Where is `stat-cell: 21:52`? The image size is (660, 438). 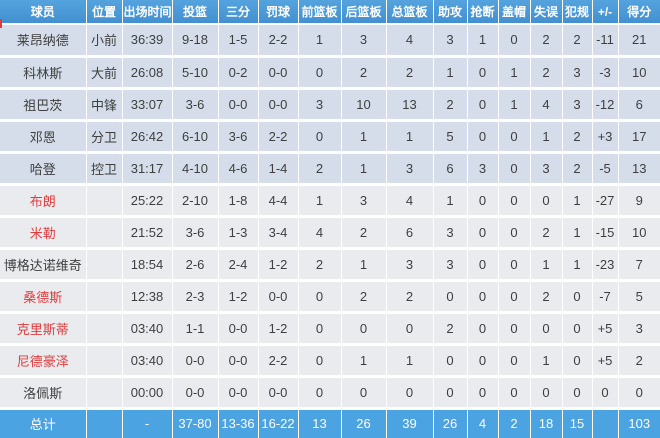 stat-cell: 21:52 is located at coordinates (147, 233).